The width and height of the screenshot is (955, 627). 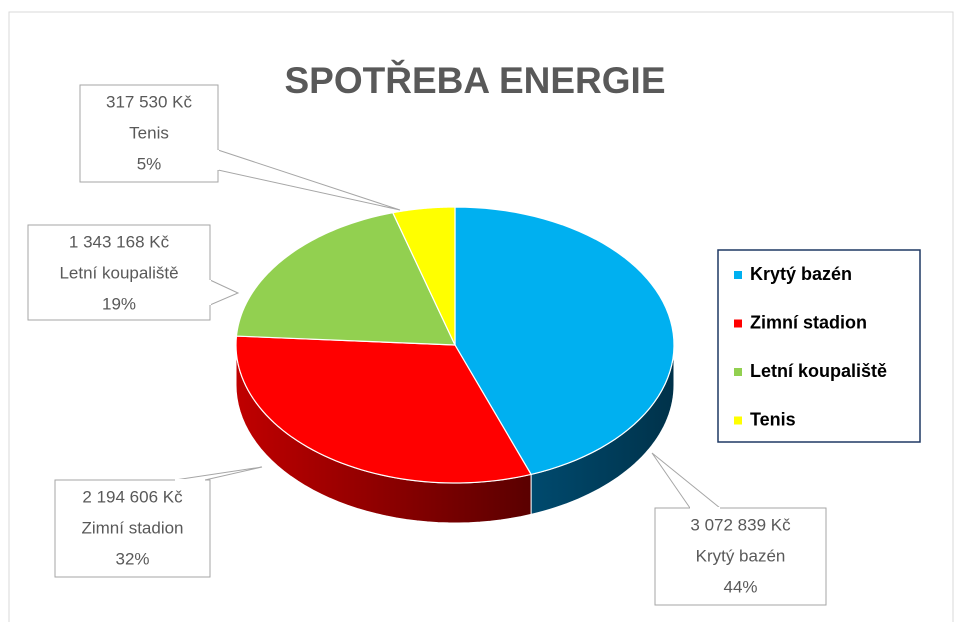 I want to click on data-label-category: Tenis, so click(x=149, y=132).